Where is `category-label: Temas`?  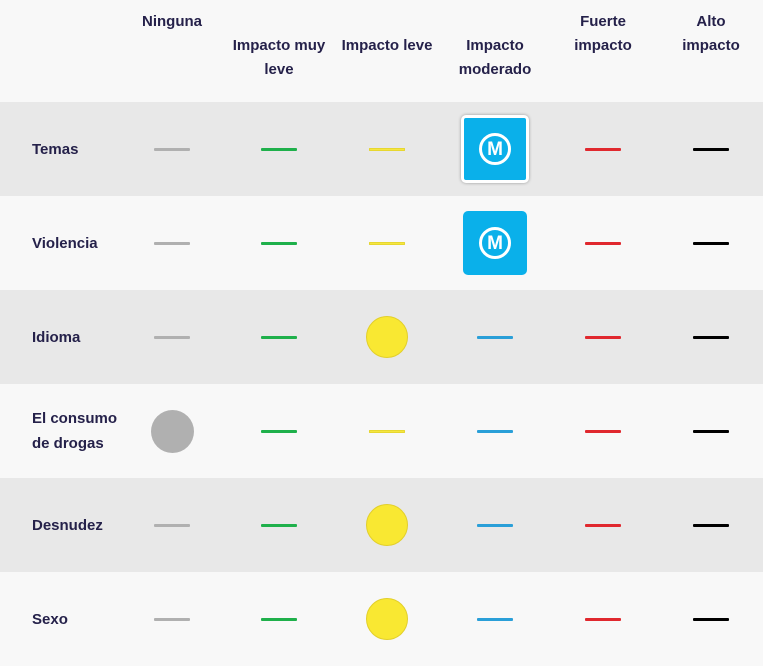 category-label: Temas is located at coordinates (55, 149).